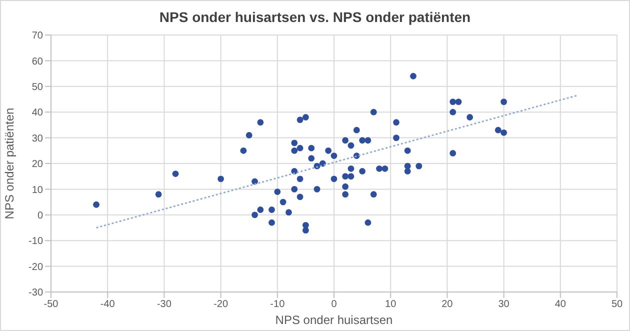 This screenshot has height=331, width=630. Describe the element at coordinates (38, 138) in the screenshot. I see `y-tick-label: 30` at that location.